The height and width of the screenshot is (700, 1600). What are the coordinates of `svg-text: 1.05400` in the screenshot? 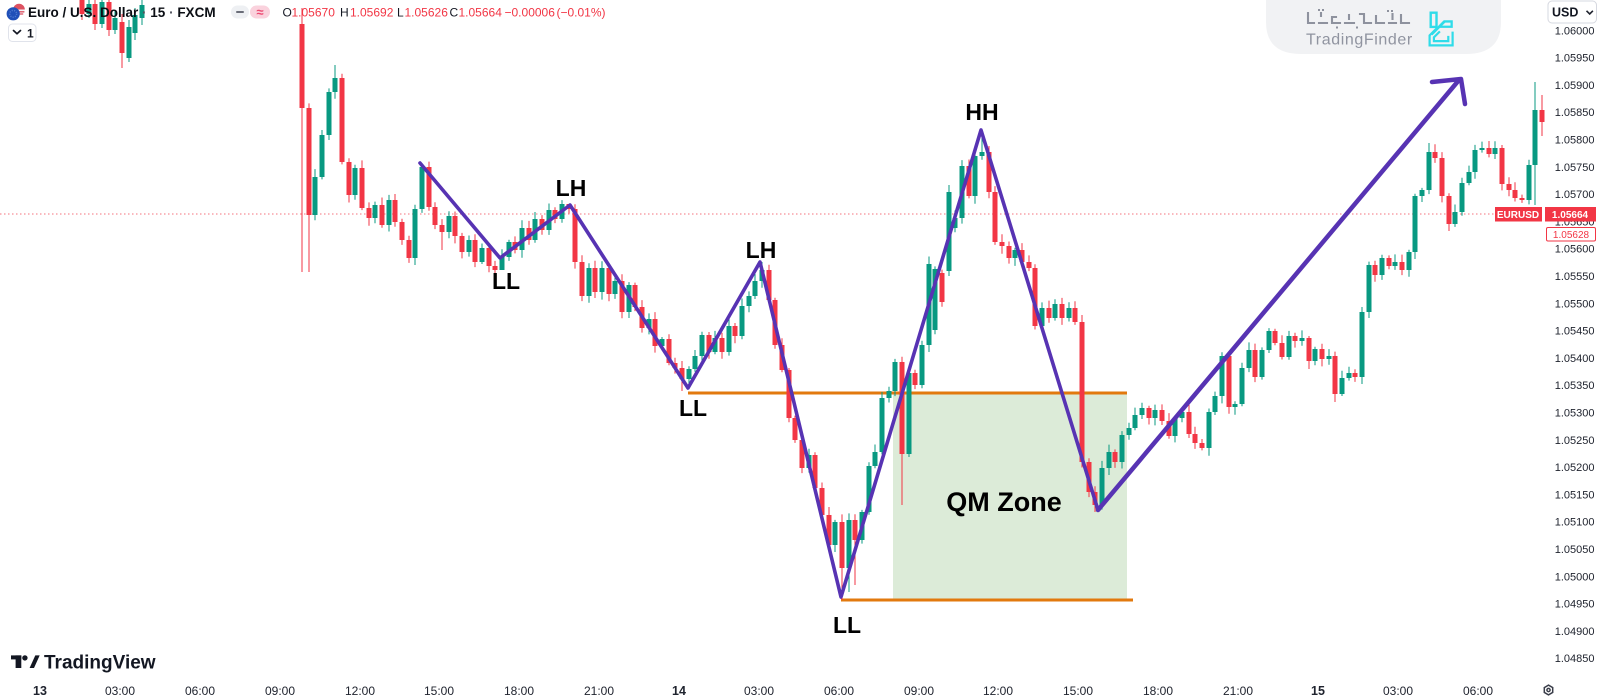 It's located at (1575, 359).